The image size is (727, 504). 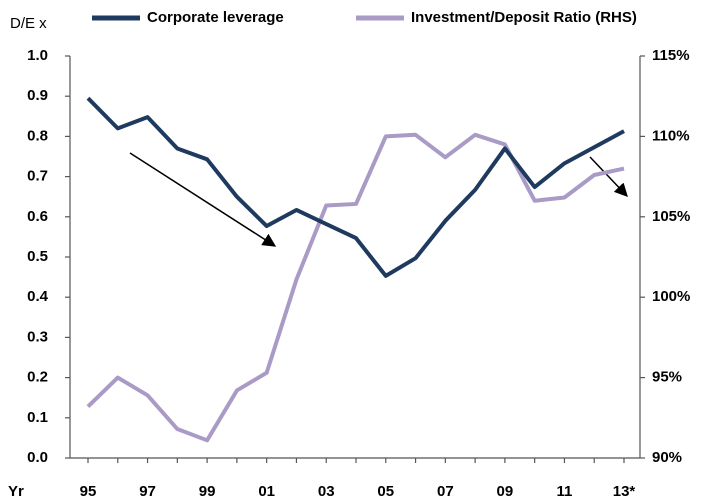 I want to click on x-tick-label: 13*, so click(x=624, y=491).